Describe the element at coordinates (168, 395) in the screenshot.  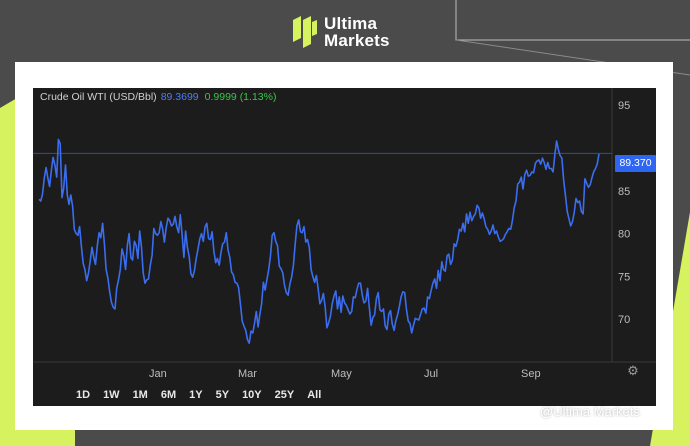
I see `range-button-6m: 6M` at that location.